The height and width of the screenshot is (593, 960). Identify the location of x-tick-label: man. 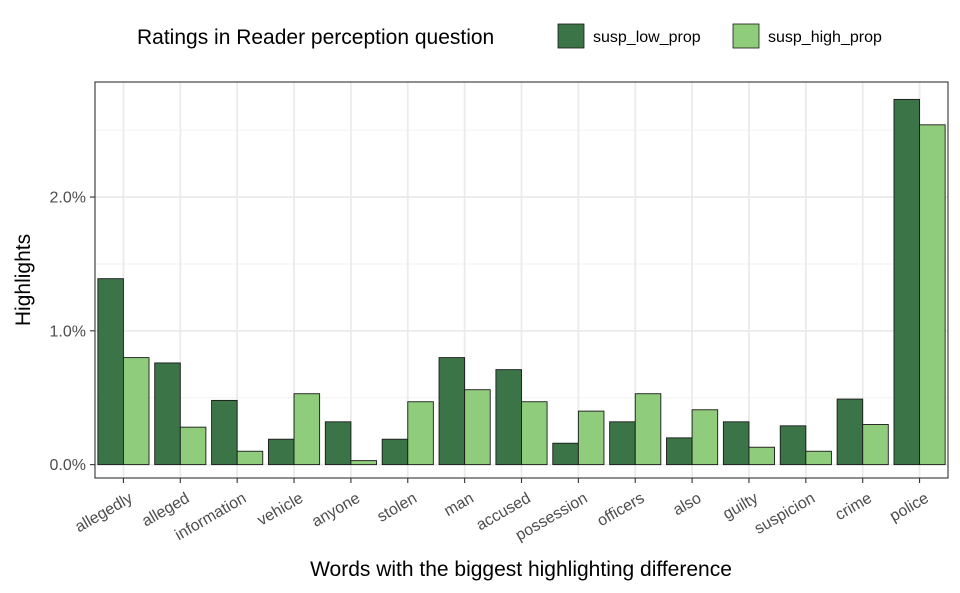
(458, 505).